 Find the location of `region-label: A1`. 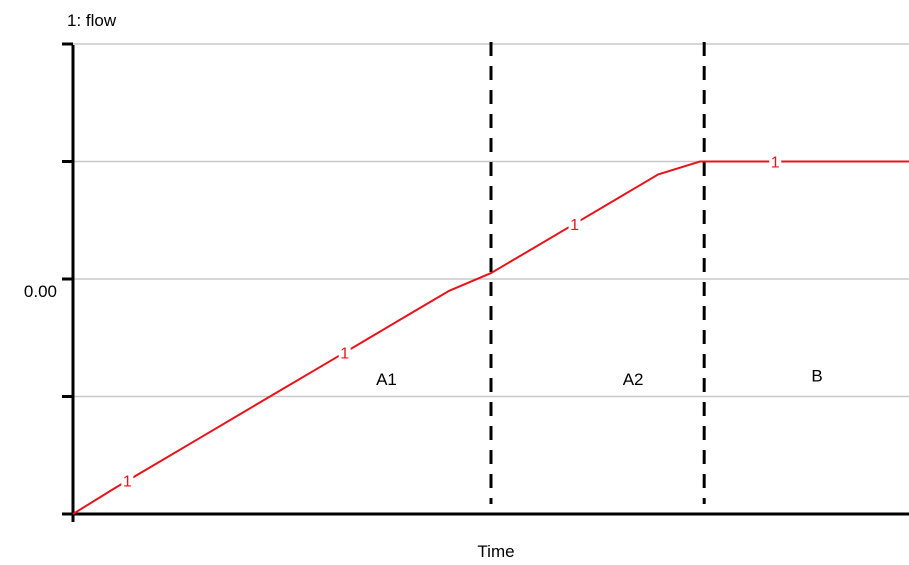

region-label: A1 is located at coordinates (386, 379).